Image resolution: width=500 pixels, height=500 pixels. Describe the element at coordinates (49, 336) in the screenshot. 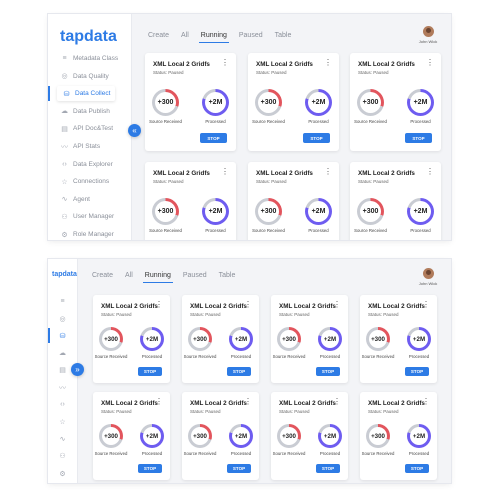

I see `active-indicator` at that location.